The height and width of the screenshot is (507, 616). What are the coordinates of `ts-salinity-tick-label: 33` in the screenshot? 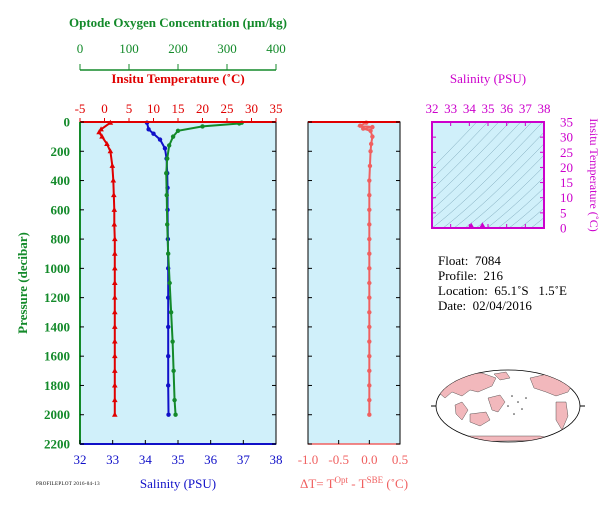 It's located at (450, 108).